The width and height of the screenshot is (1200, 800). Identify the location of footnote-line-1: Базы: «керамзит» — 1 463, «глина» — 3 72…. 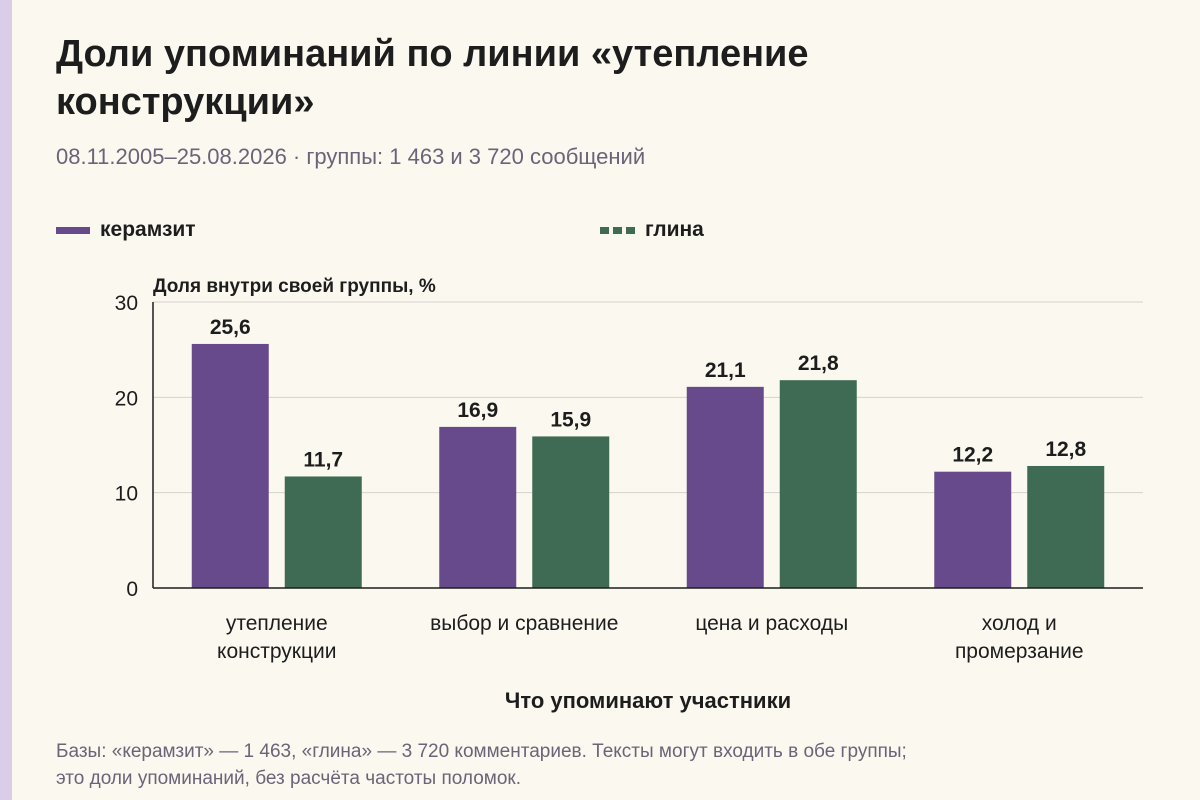
(481, 751).